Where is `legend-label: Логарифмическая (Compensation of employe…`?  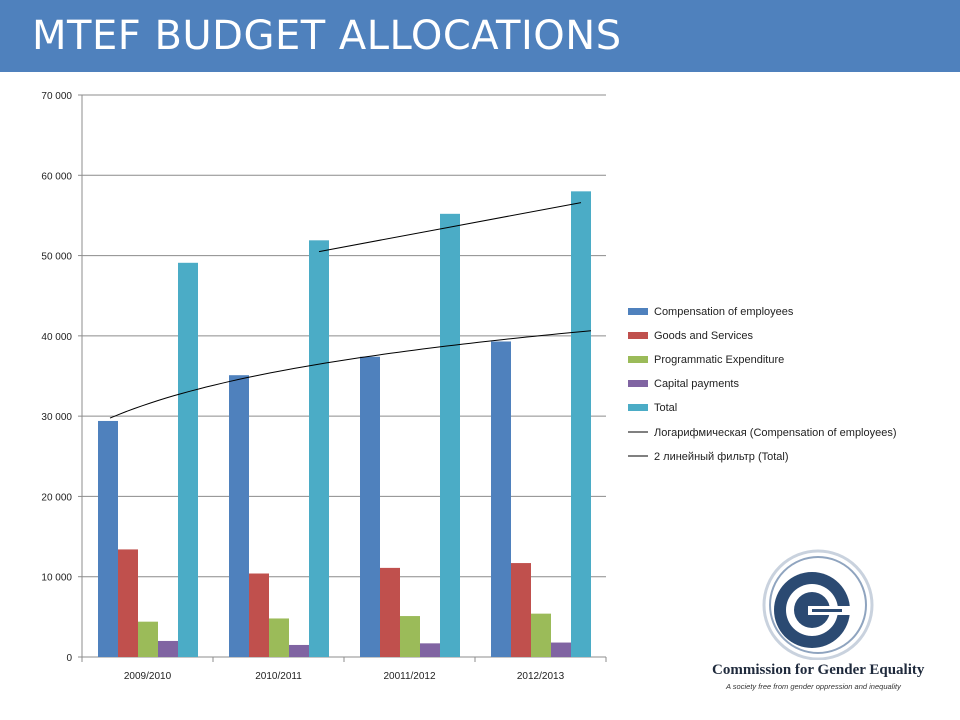 legend-label: Логарифмическая (Compensation of employe… is located at coordinates (775, 433).